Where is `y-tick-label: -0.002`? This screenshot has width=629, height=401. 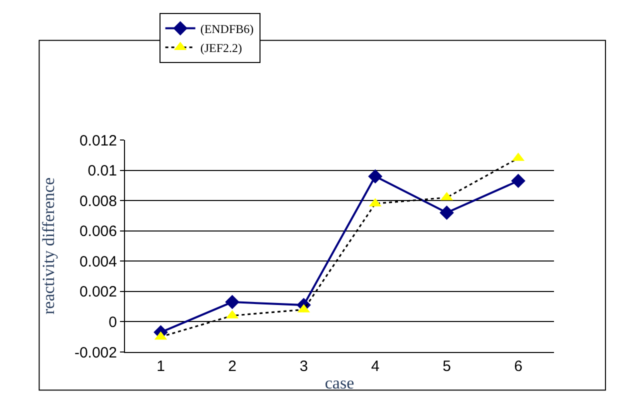
y-tick-label: -0.002 is located at coordinates (95, 353).